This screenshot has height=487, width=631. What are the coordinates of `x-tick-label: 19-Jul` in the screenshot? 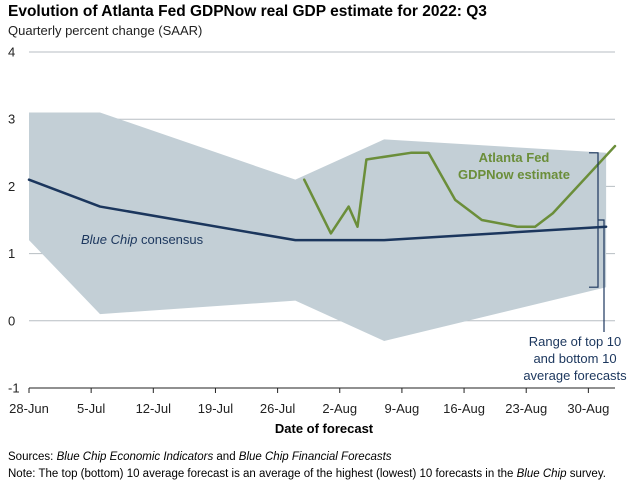 It's located at (216, 408).